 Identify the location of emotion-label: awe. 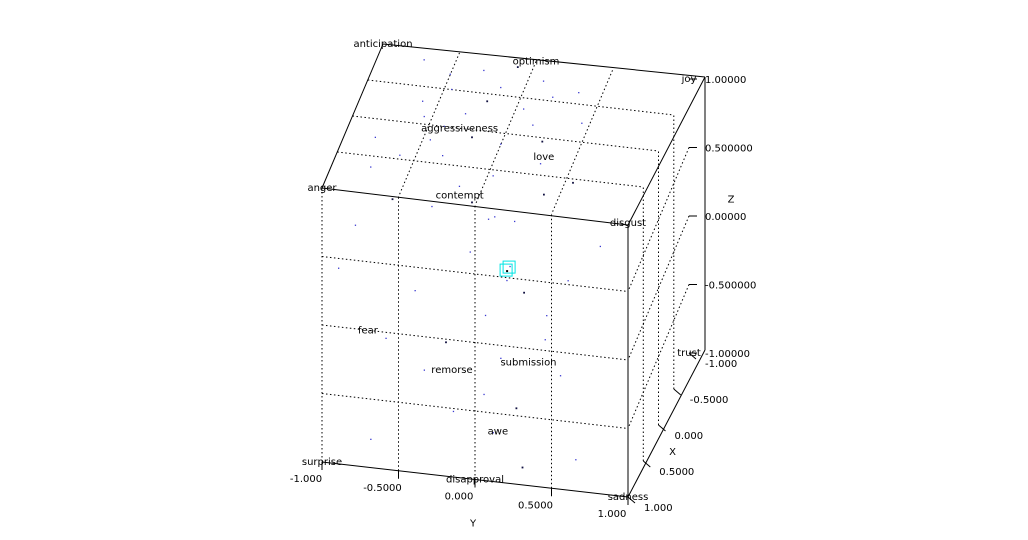
(498, 431).